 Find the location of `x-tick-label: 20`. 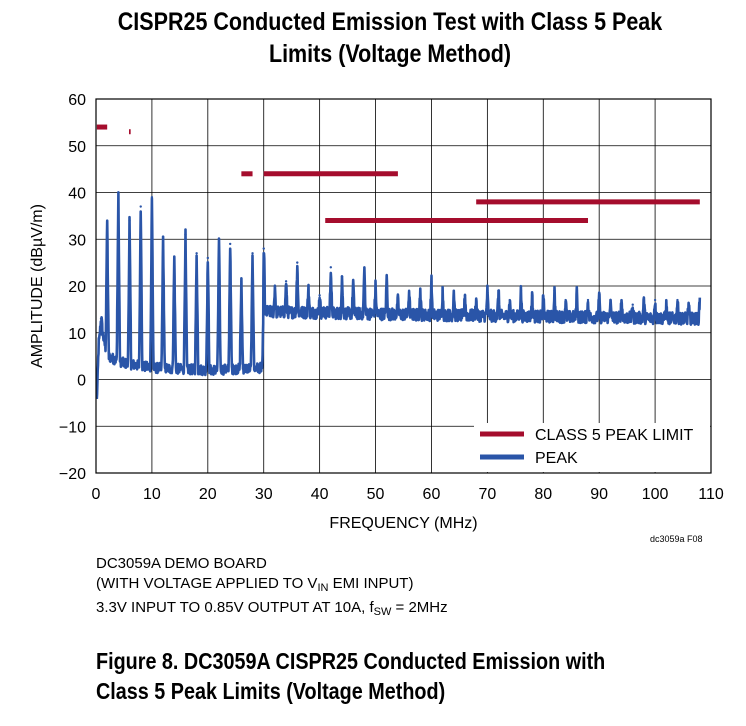

x-tick-label: 20 is located at coordinates (208, 494).